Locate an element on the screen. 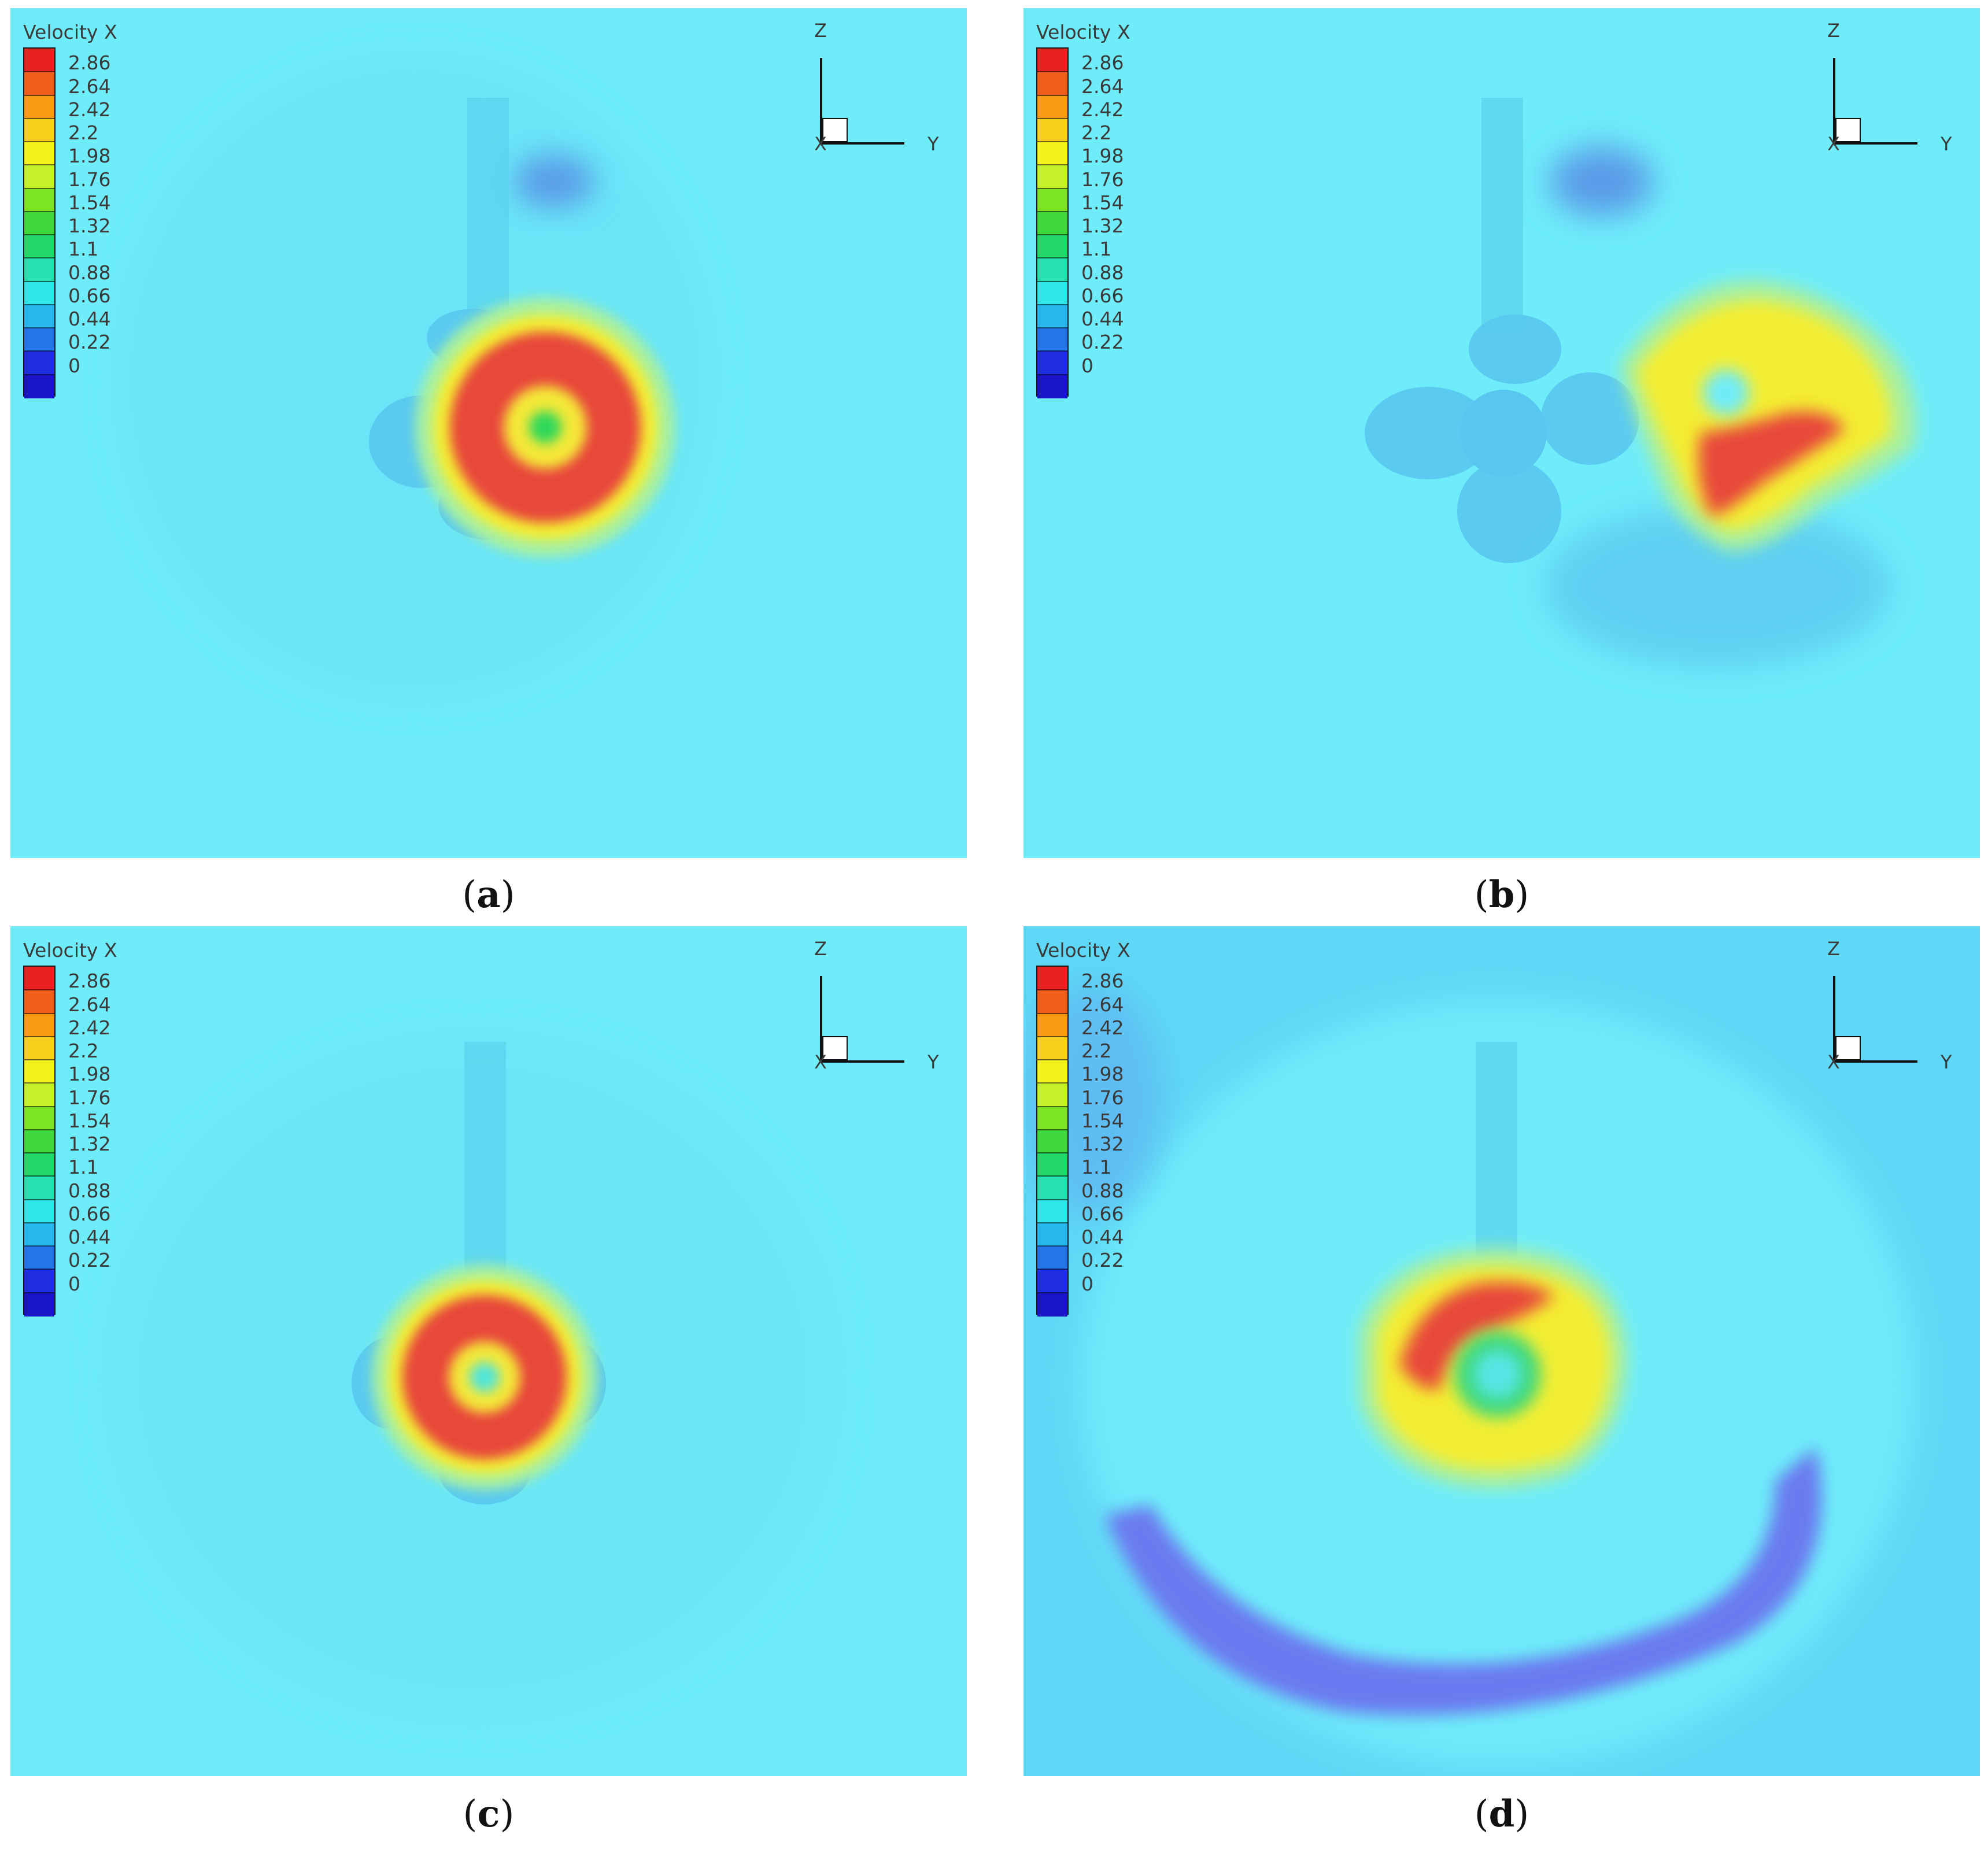 The height and width of the screenshot is (1849, 1988). colorbar-tick-label: 0.44 is located at coordinates (1102, 1237).